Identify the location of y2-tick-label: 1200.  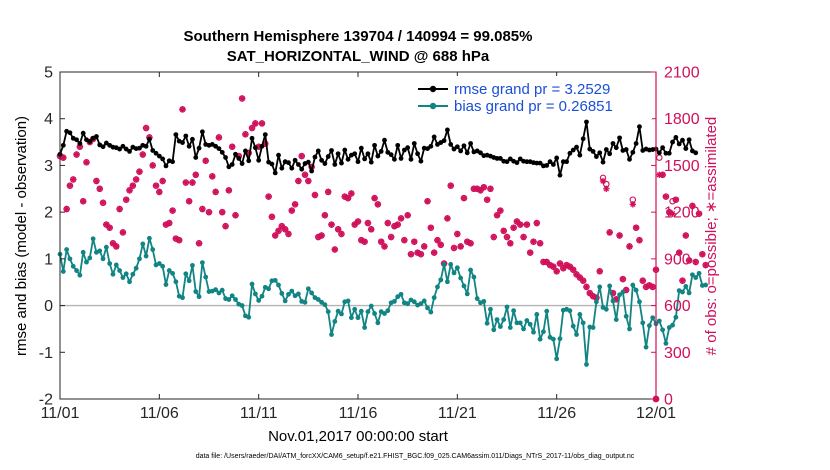
(682, 213).